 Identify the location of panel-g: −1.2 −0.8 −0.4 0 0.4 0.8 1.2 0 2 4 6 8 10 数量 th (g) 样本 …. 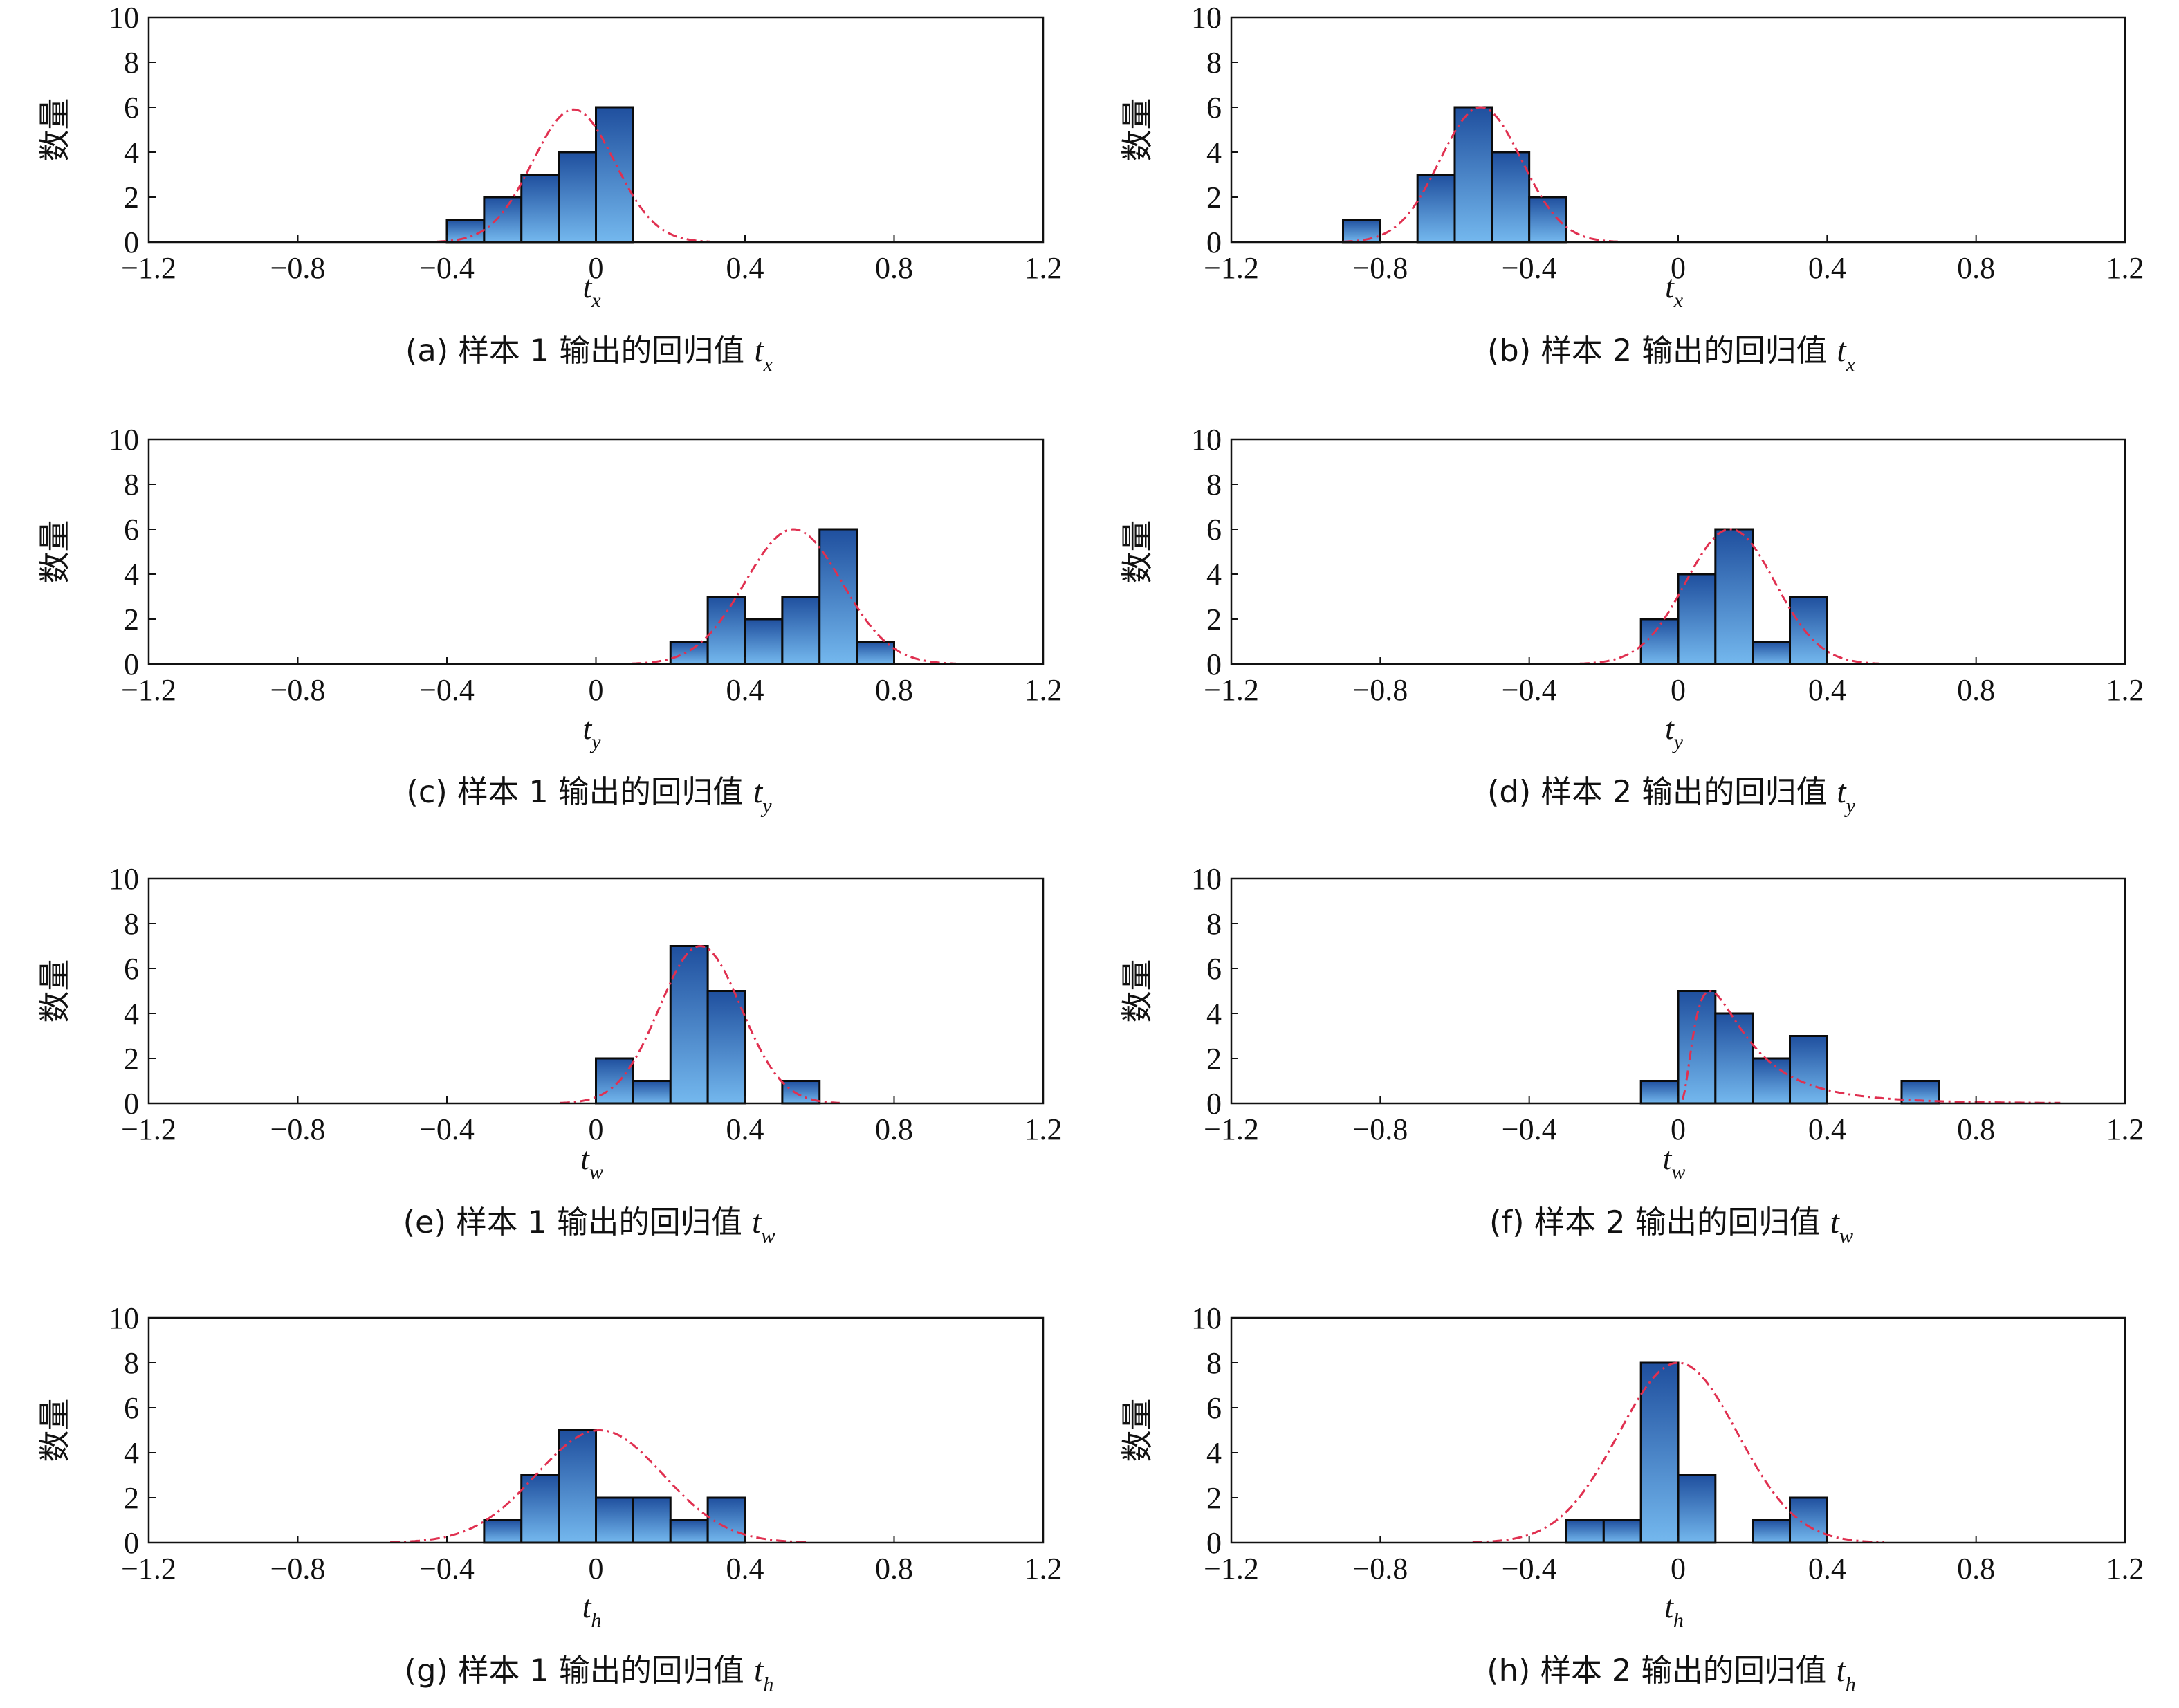
(550, 1499).